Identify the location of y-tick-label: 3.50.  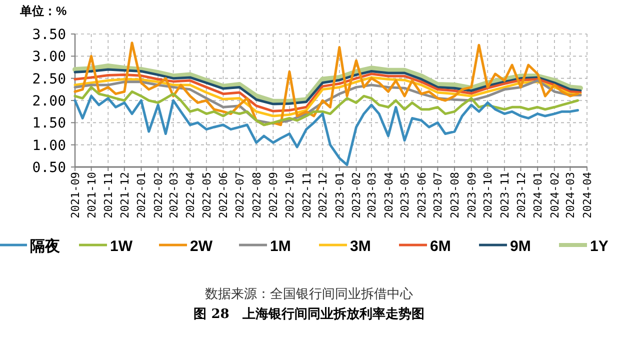
(49, 35).